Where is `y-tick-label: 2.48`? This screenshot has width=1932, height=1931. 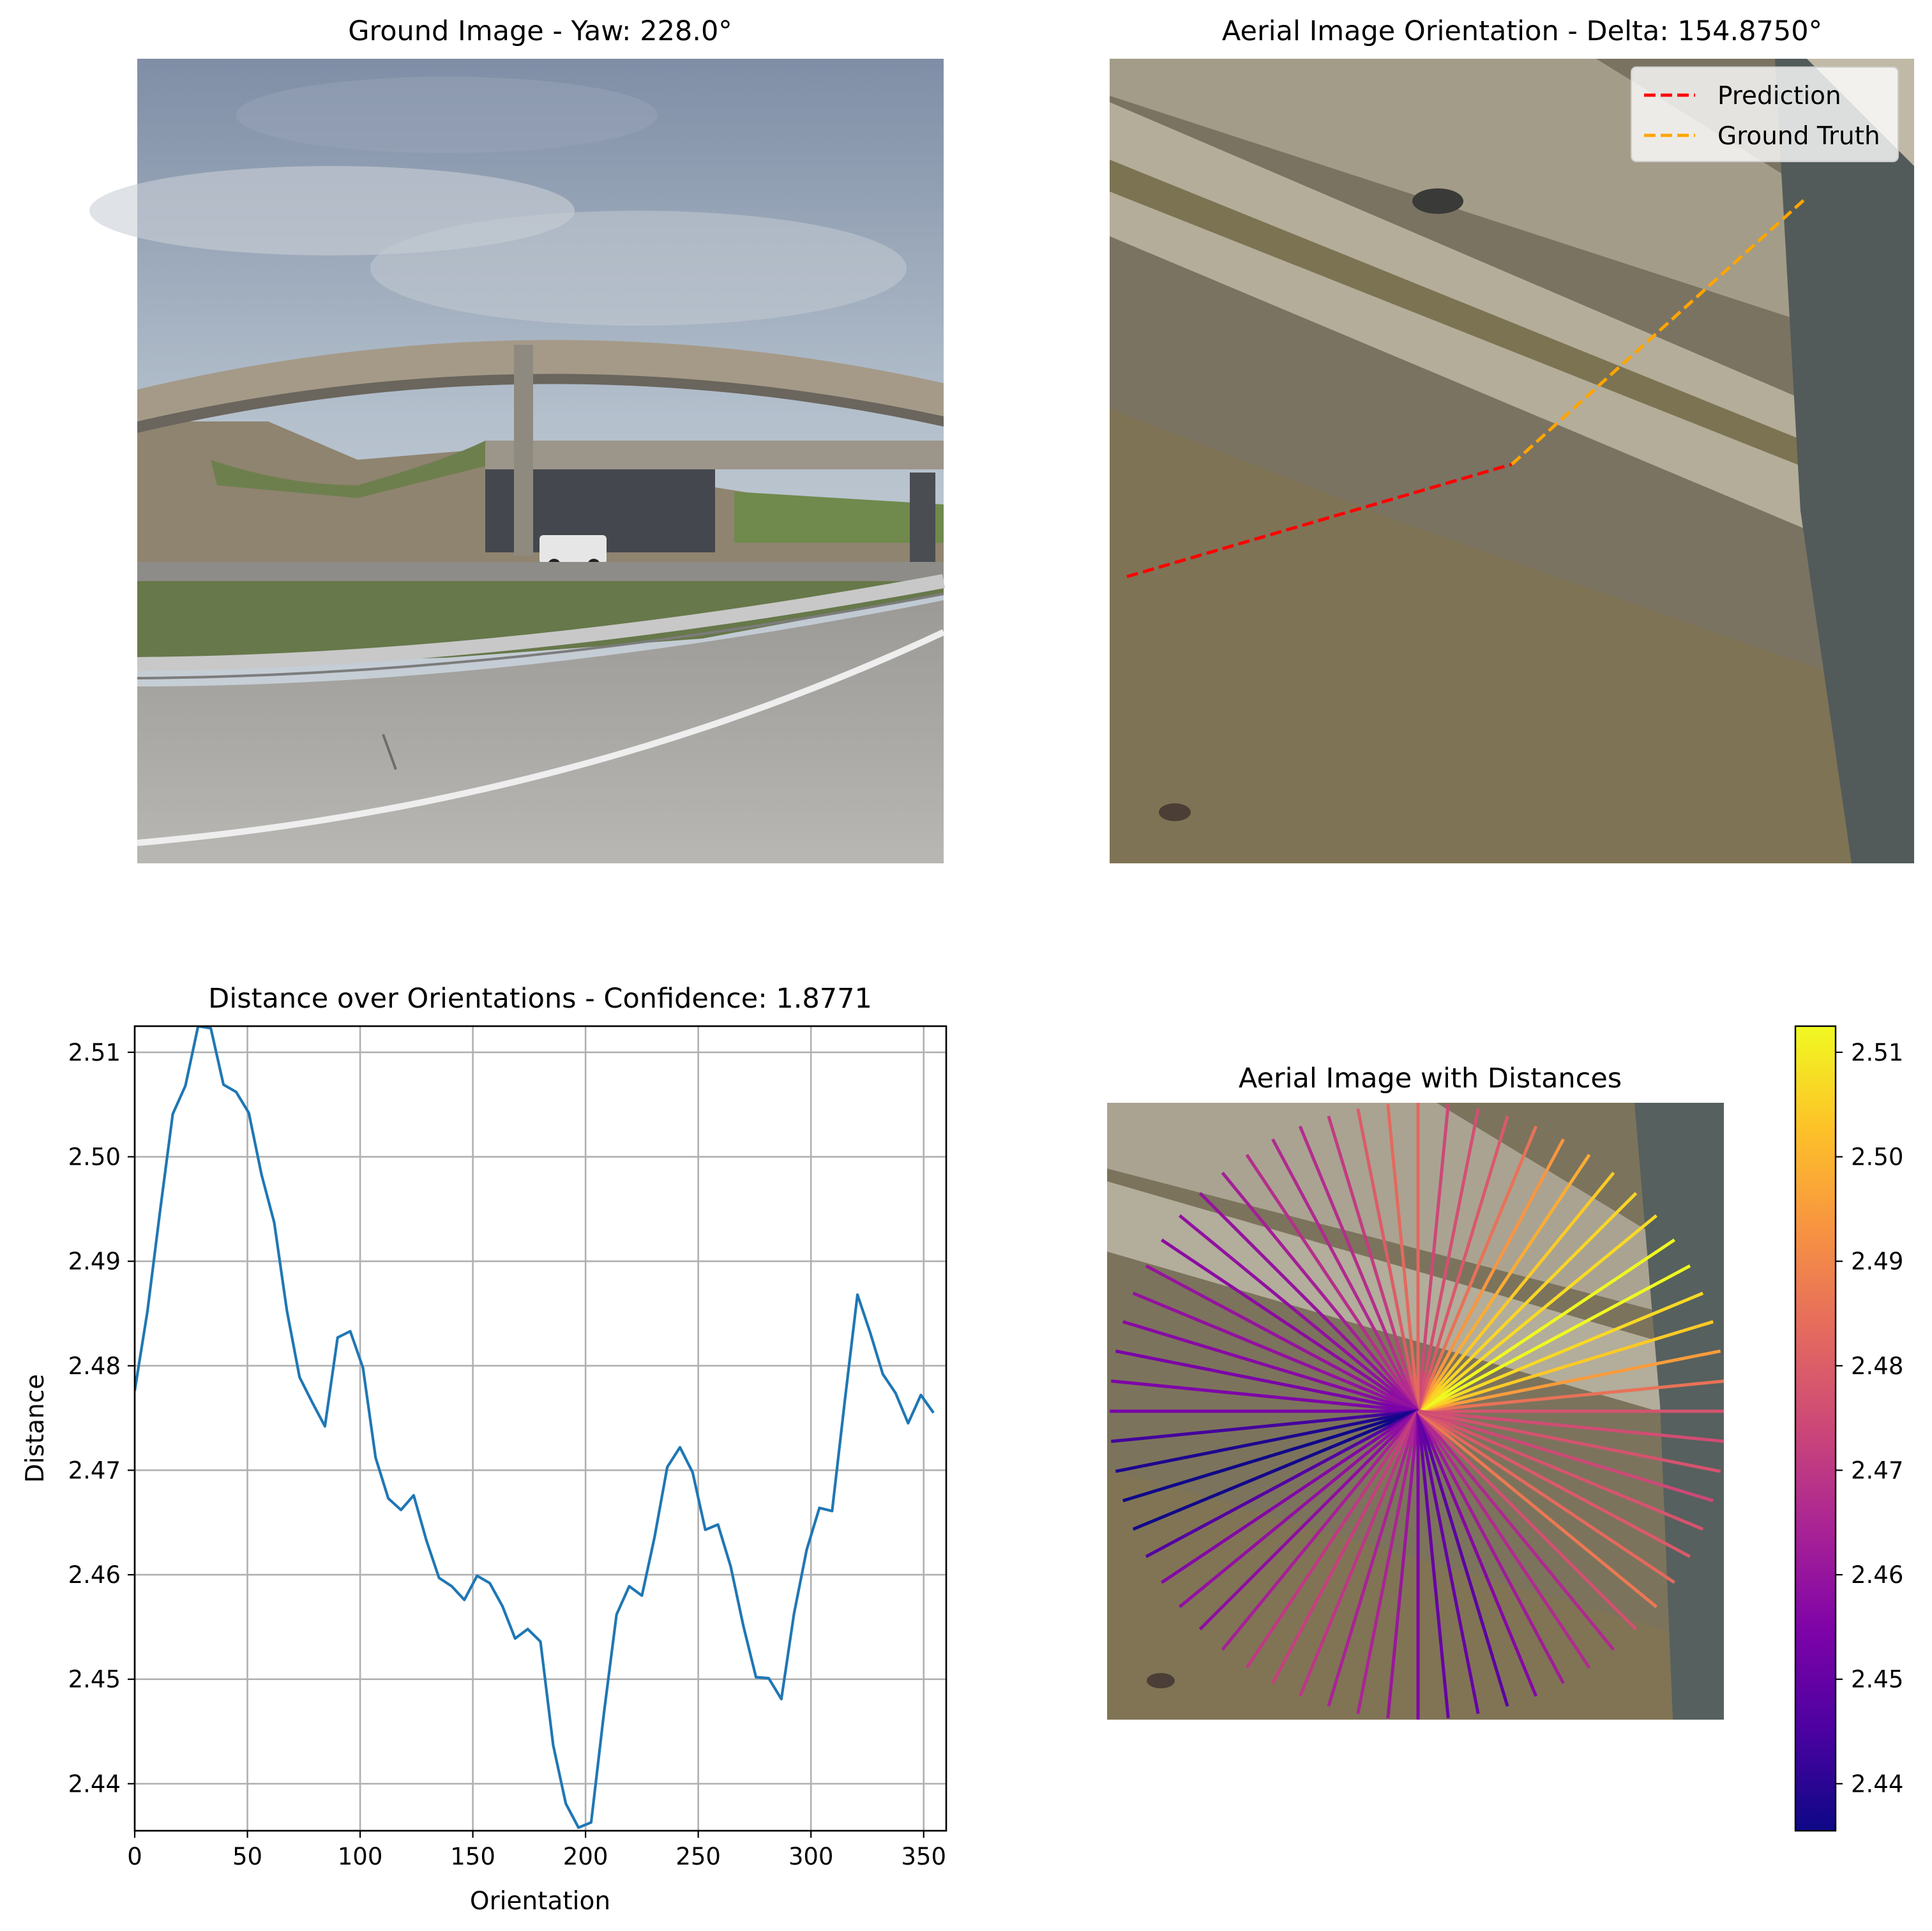
y-tick-label: 2.48 is located at coordinates (94, 1366).